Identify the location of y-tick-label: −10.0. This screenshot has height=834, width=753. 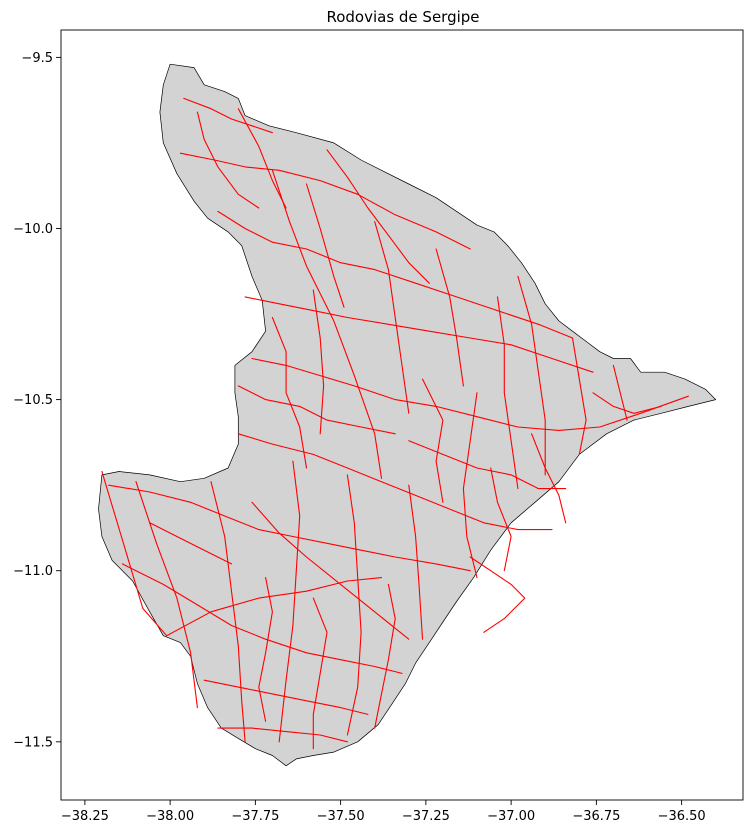
(33, 229).